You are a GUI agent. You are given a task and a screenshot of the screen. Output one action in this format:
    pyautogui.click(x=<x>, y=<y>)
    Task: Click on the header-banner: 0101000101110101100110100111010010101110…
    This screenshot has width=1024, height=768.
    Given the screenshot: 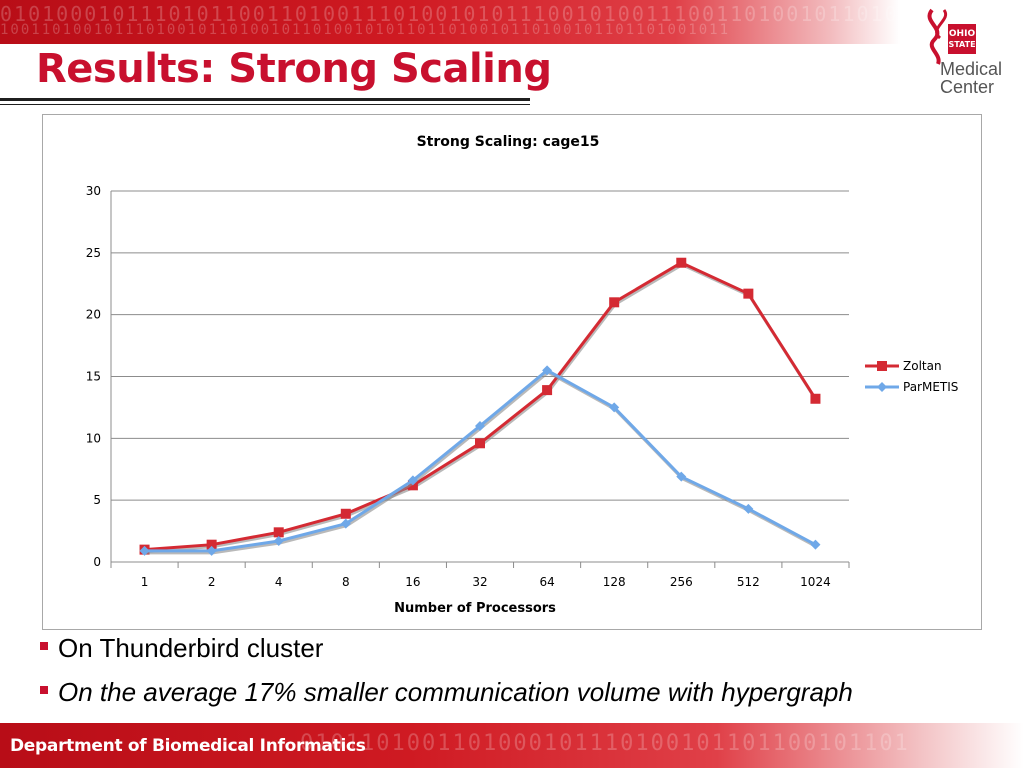 What is the action you would take?
    pyautogui.click(x=450, y=22)
    